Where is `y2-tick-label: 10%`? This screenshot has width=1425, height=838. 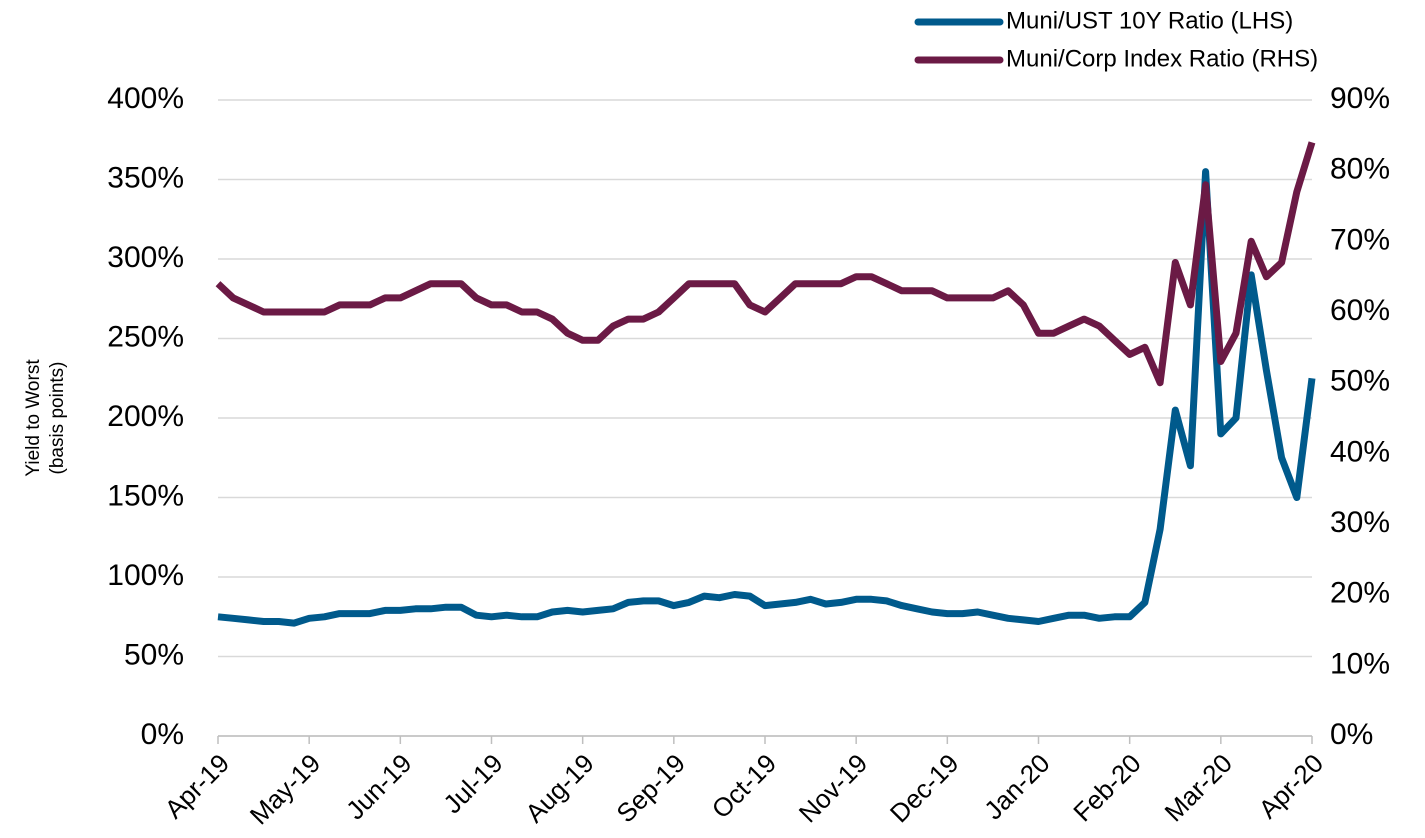 y2-tick-label: 10% is located at coordinates (1360, 663).